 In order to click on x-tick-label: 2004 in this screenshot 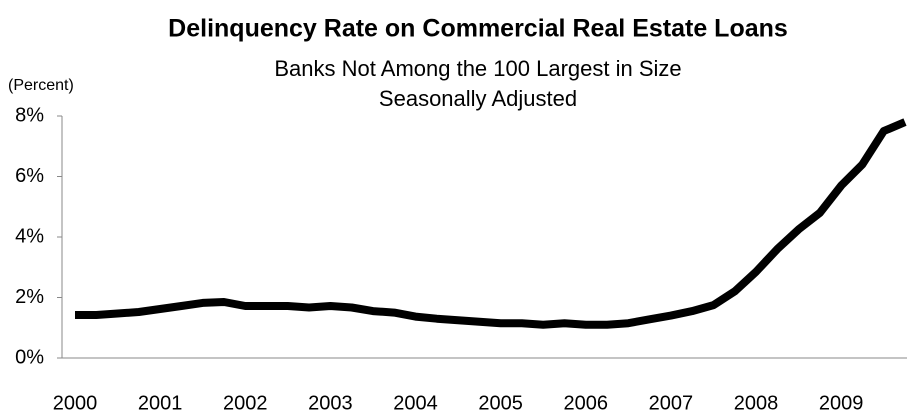, I will do `click(415, 402)`.